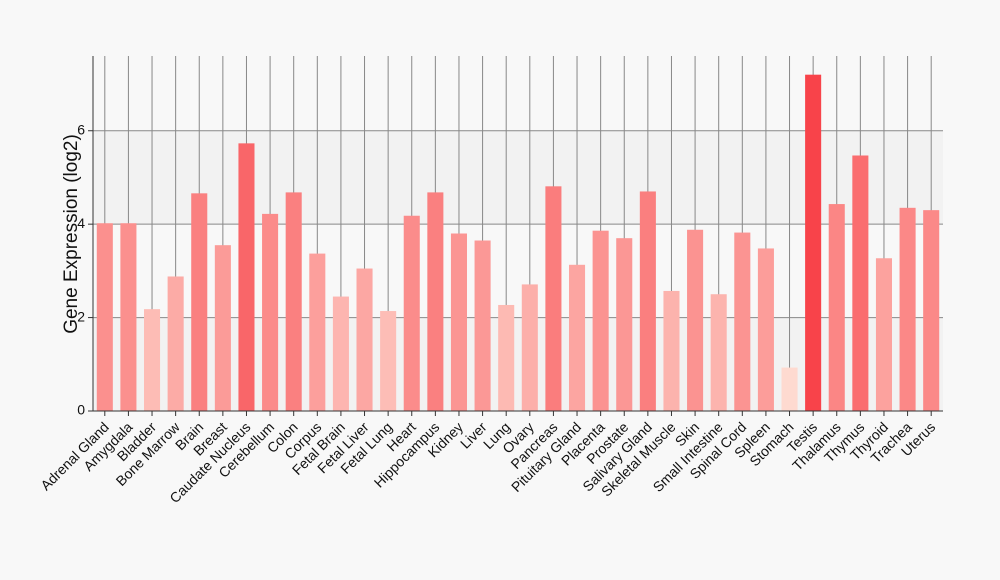  I want to click on bar-amygdala, so click(128, 317).